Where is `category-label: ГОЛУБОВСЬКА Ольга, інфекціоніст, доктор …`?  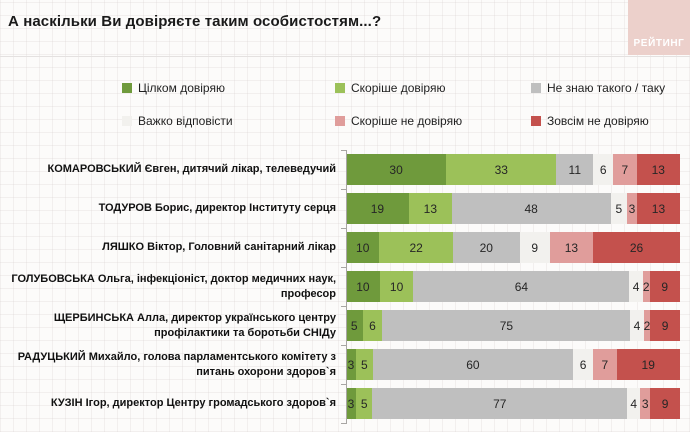
category-label: ГОЛУБОВСЬКА Ольга, інфекціоніст, доктор … is located at coordinates (173, 286).